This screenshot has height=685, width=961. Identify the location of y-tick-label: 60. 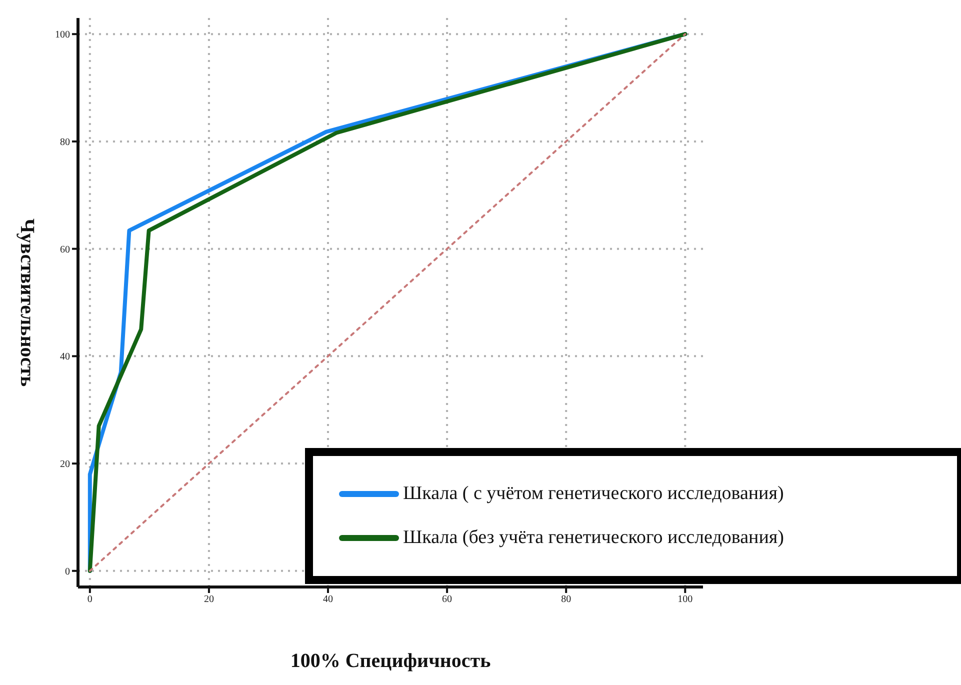
(65, 250).